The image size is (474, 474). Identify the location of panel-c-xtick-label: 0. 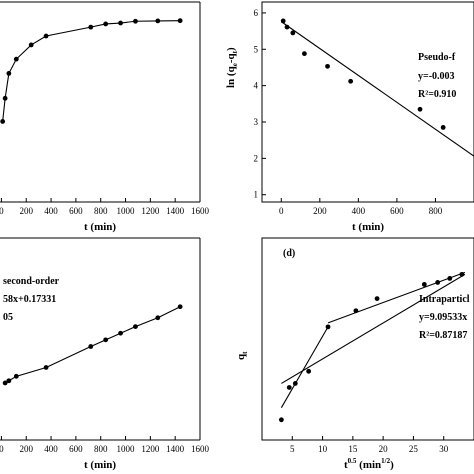
(2, 449).